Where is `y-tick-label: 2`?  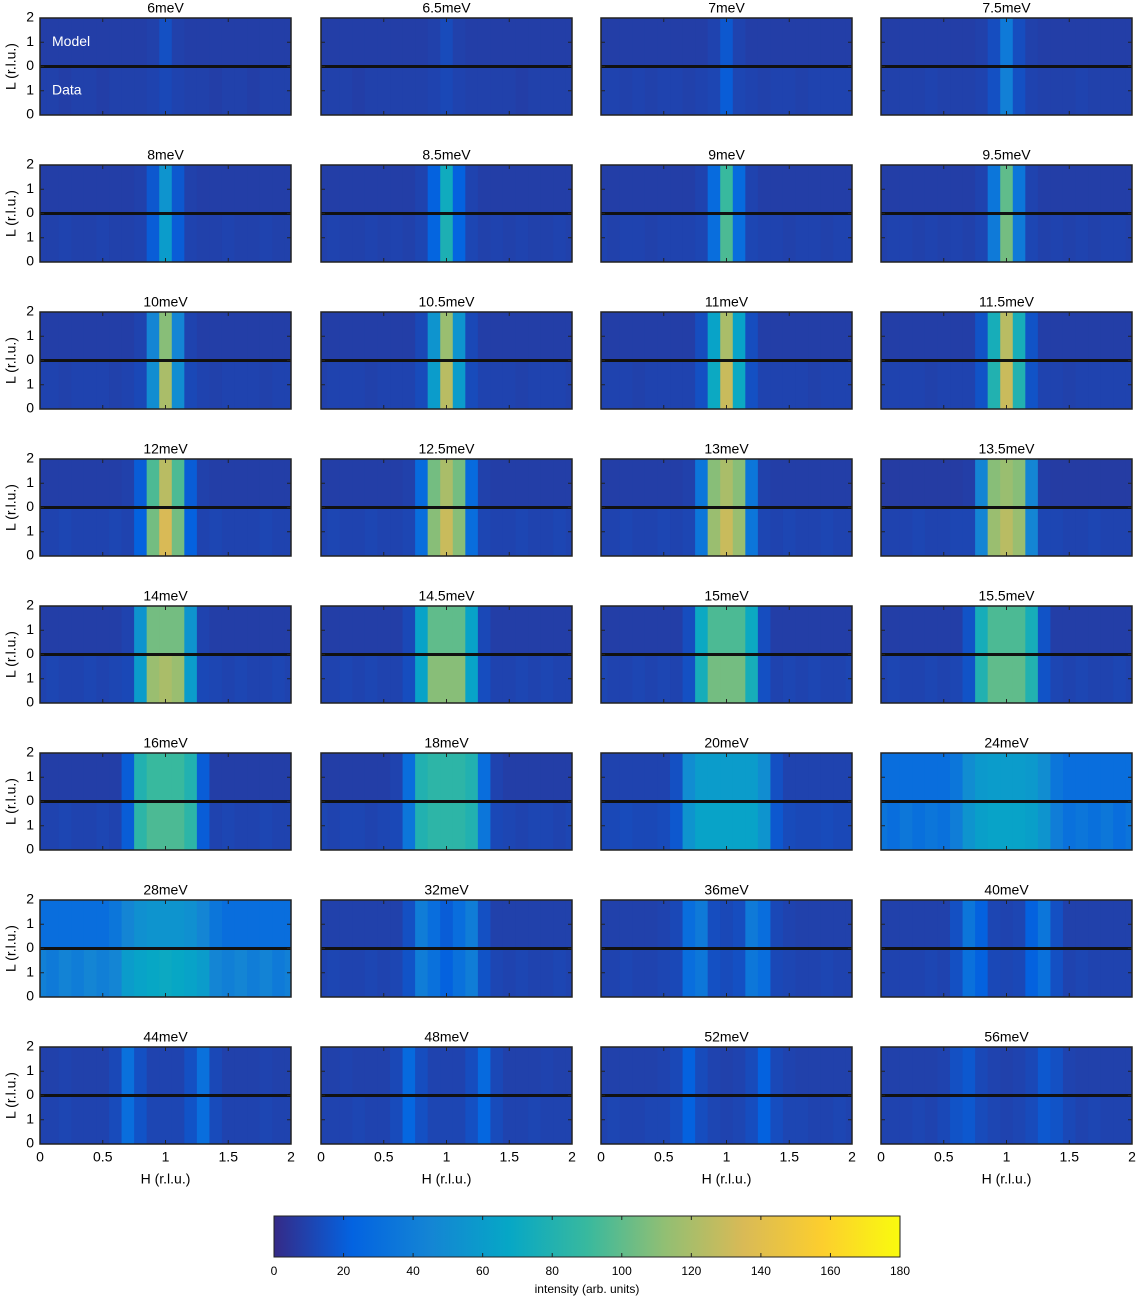 y-tick-label: 2 is located at coordinates (30, 752).